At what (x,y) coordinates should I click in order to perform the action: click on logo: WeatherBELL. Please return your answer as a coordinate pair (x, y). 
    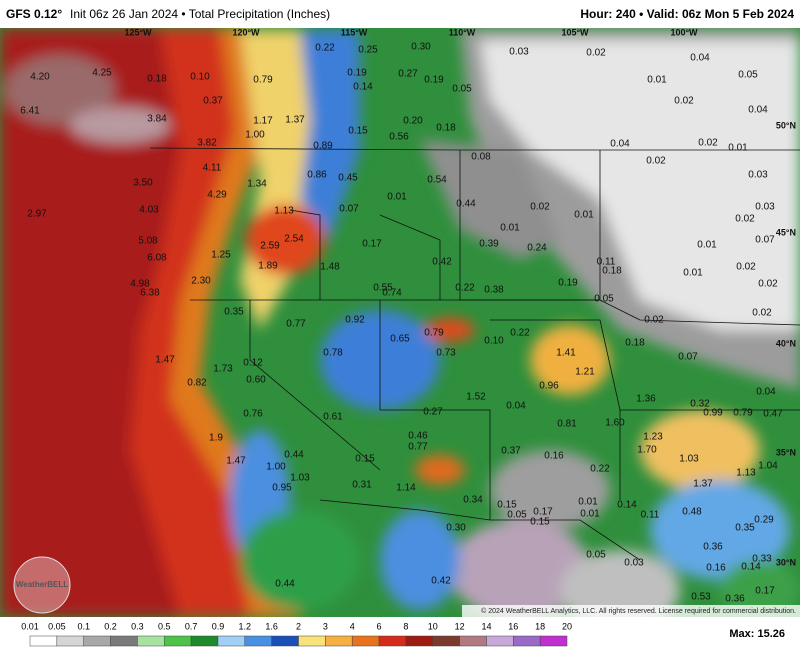
    Looking at the image, I should click on (42, 584).